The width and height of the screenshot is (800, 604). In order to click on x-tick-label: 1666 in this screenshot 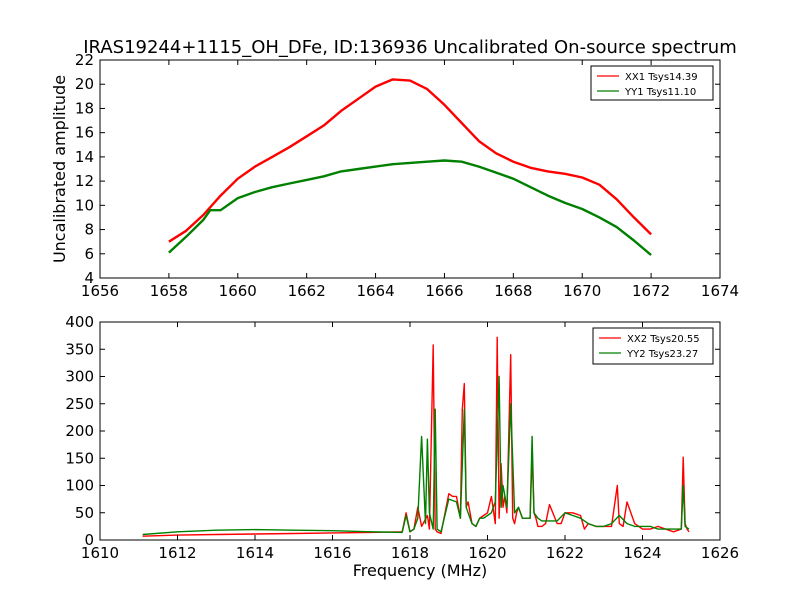, I will do `click(444, 291)`.